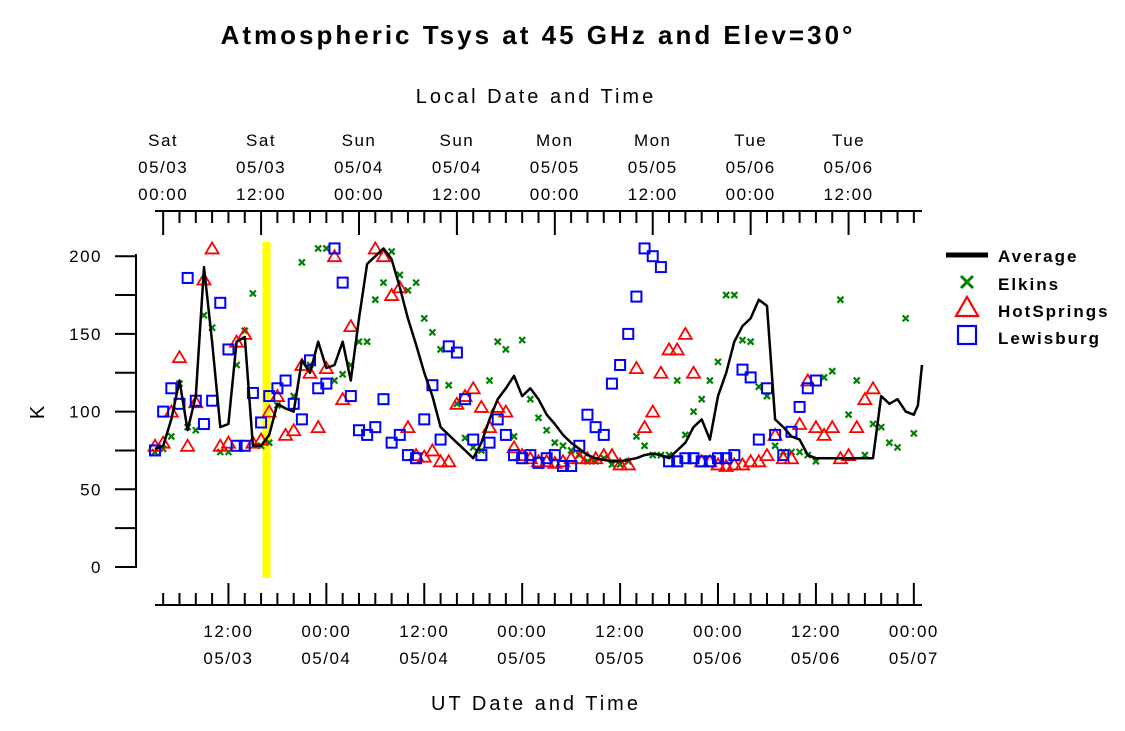 The width and height of the screenshot is (1125, 731). Describe the element at coordinates (228, 658) in the screenshot. I see `bottom-tick-date: 05/03` at that location.